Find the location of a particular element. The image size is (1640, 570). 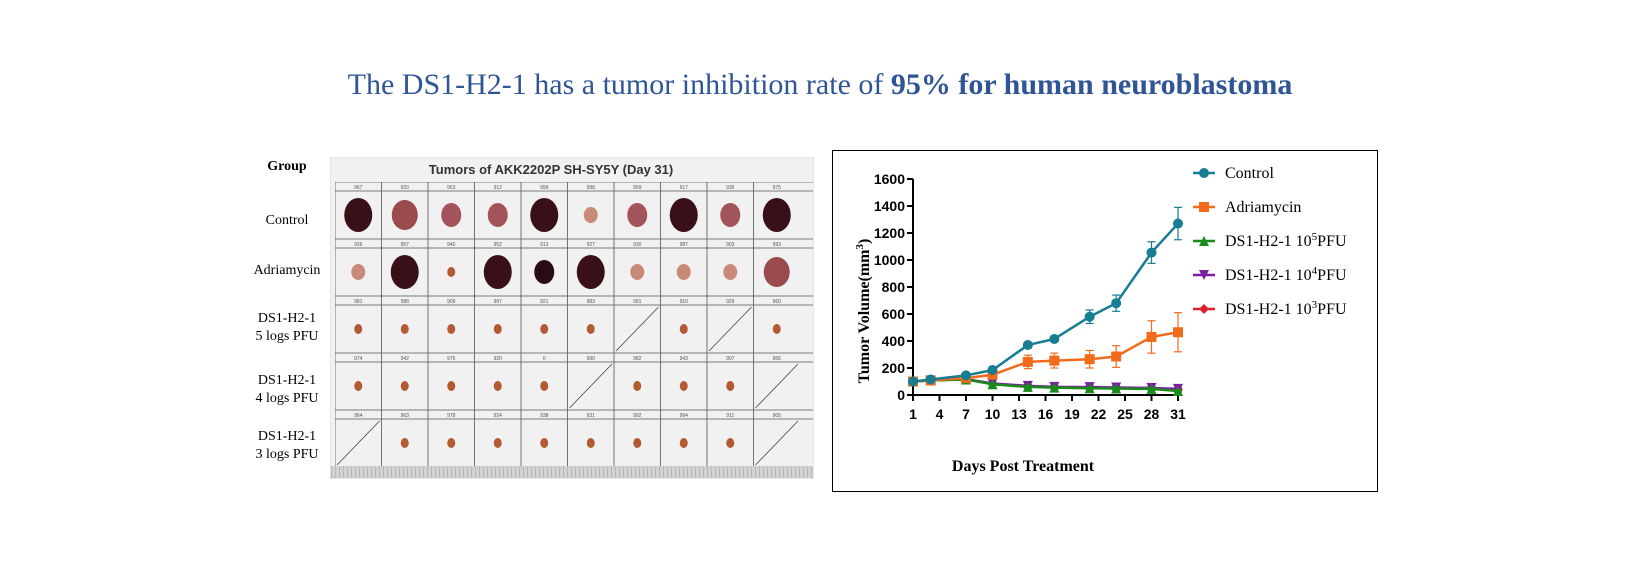

sample-id: 936 is located at coordinates (730, 188).